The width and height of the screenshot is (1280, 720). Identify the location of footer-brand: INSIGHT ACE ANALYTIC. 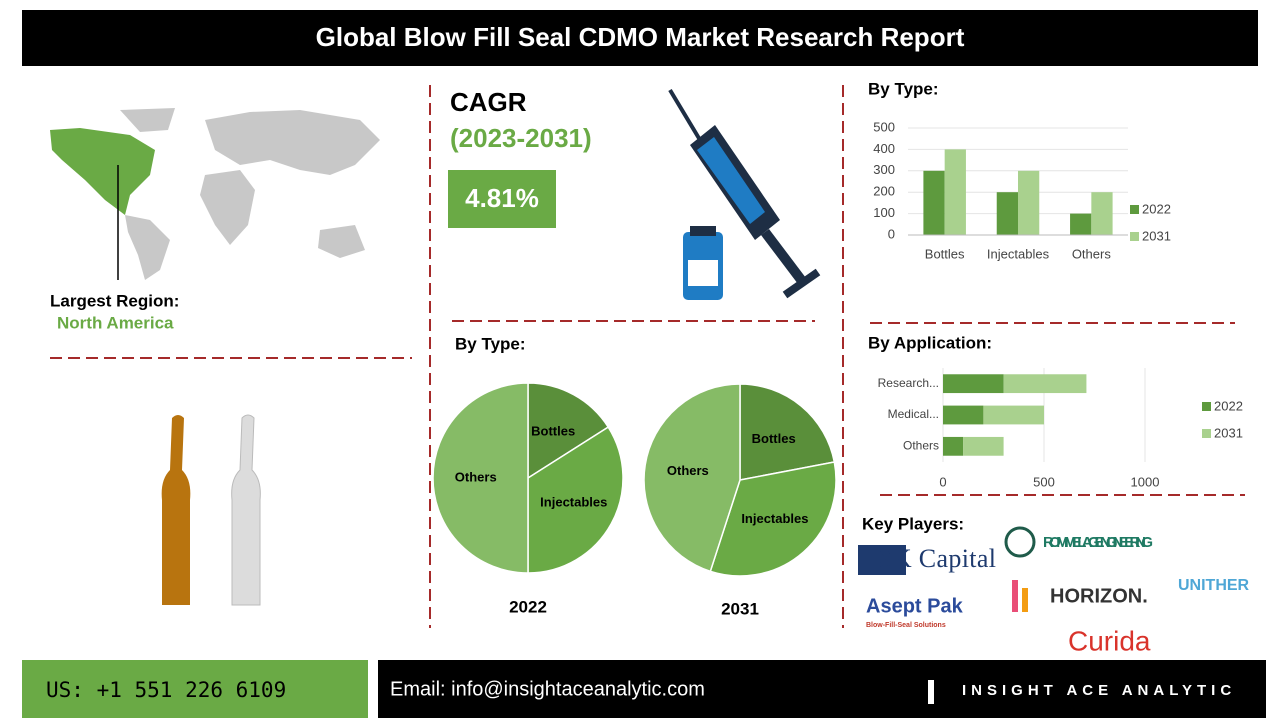
(1099, 690).